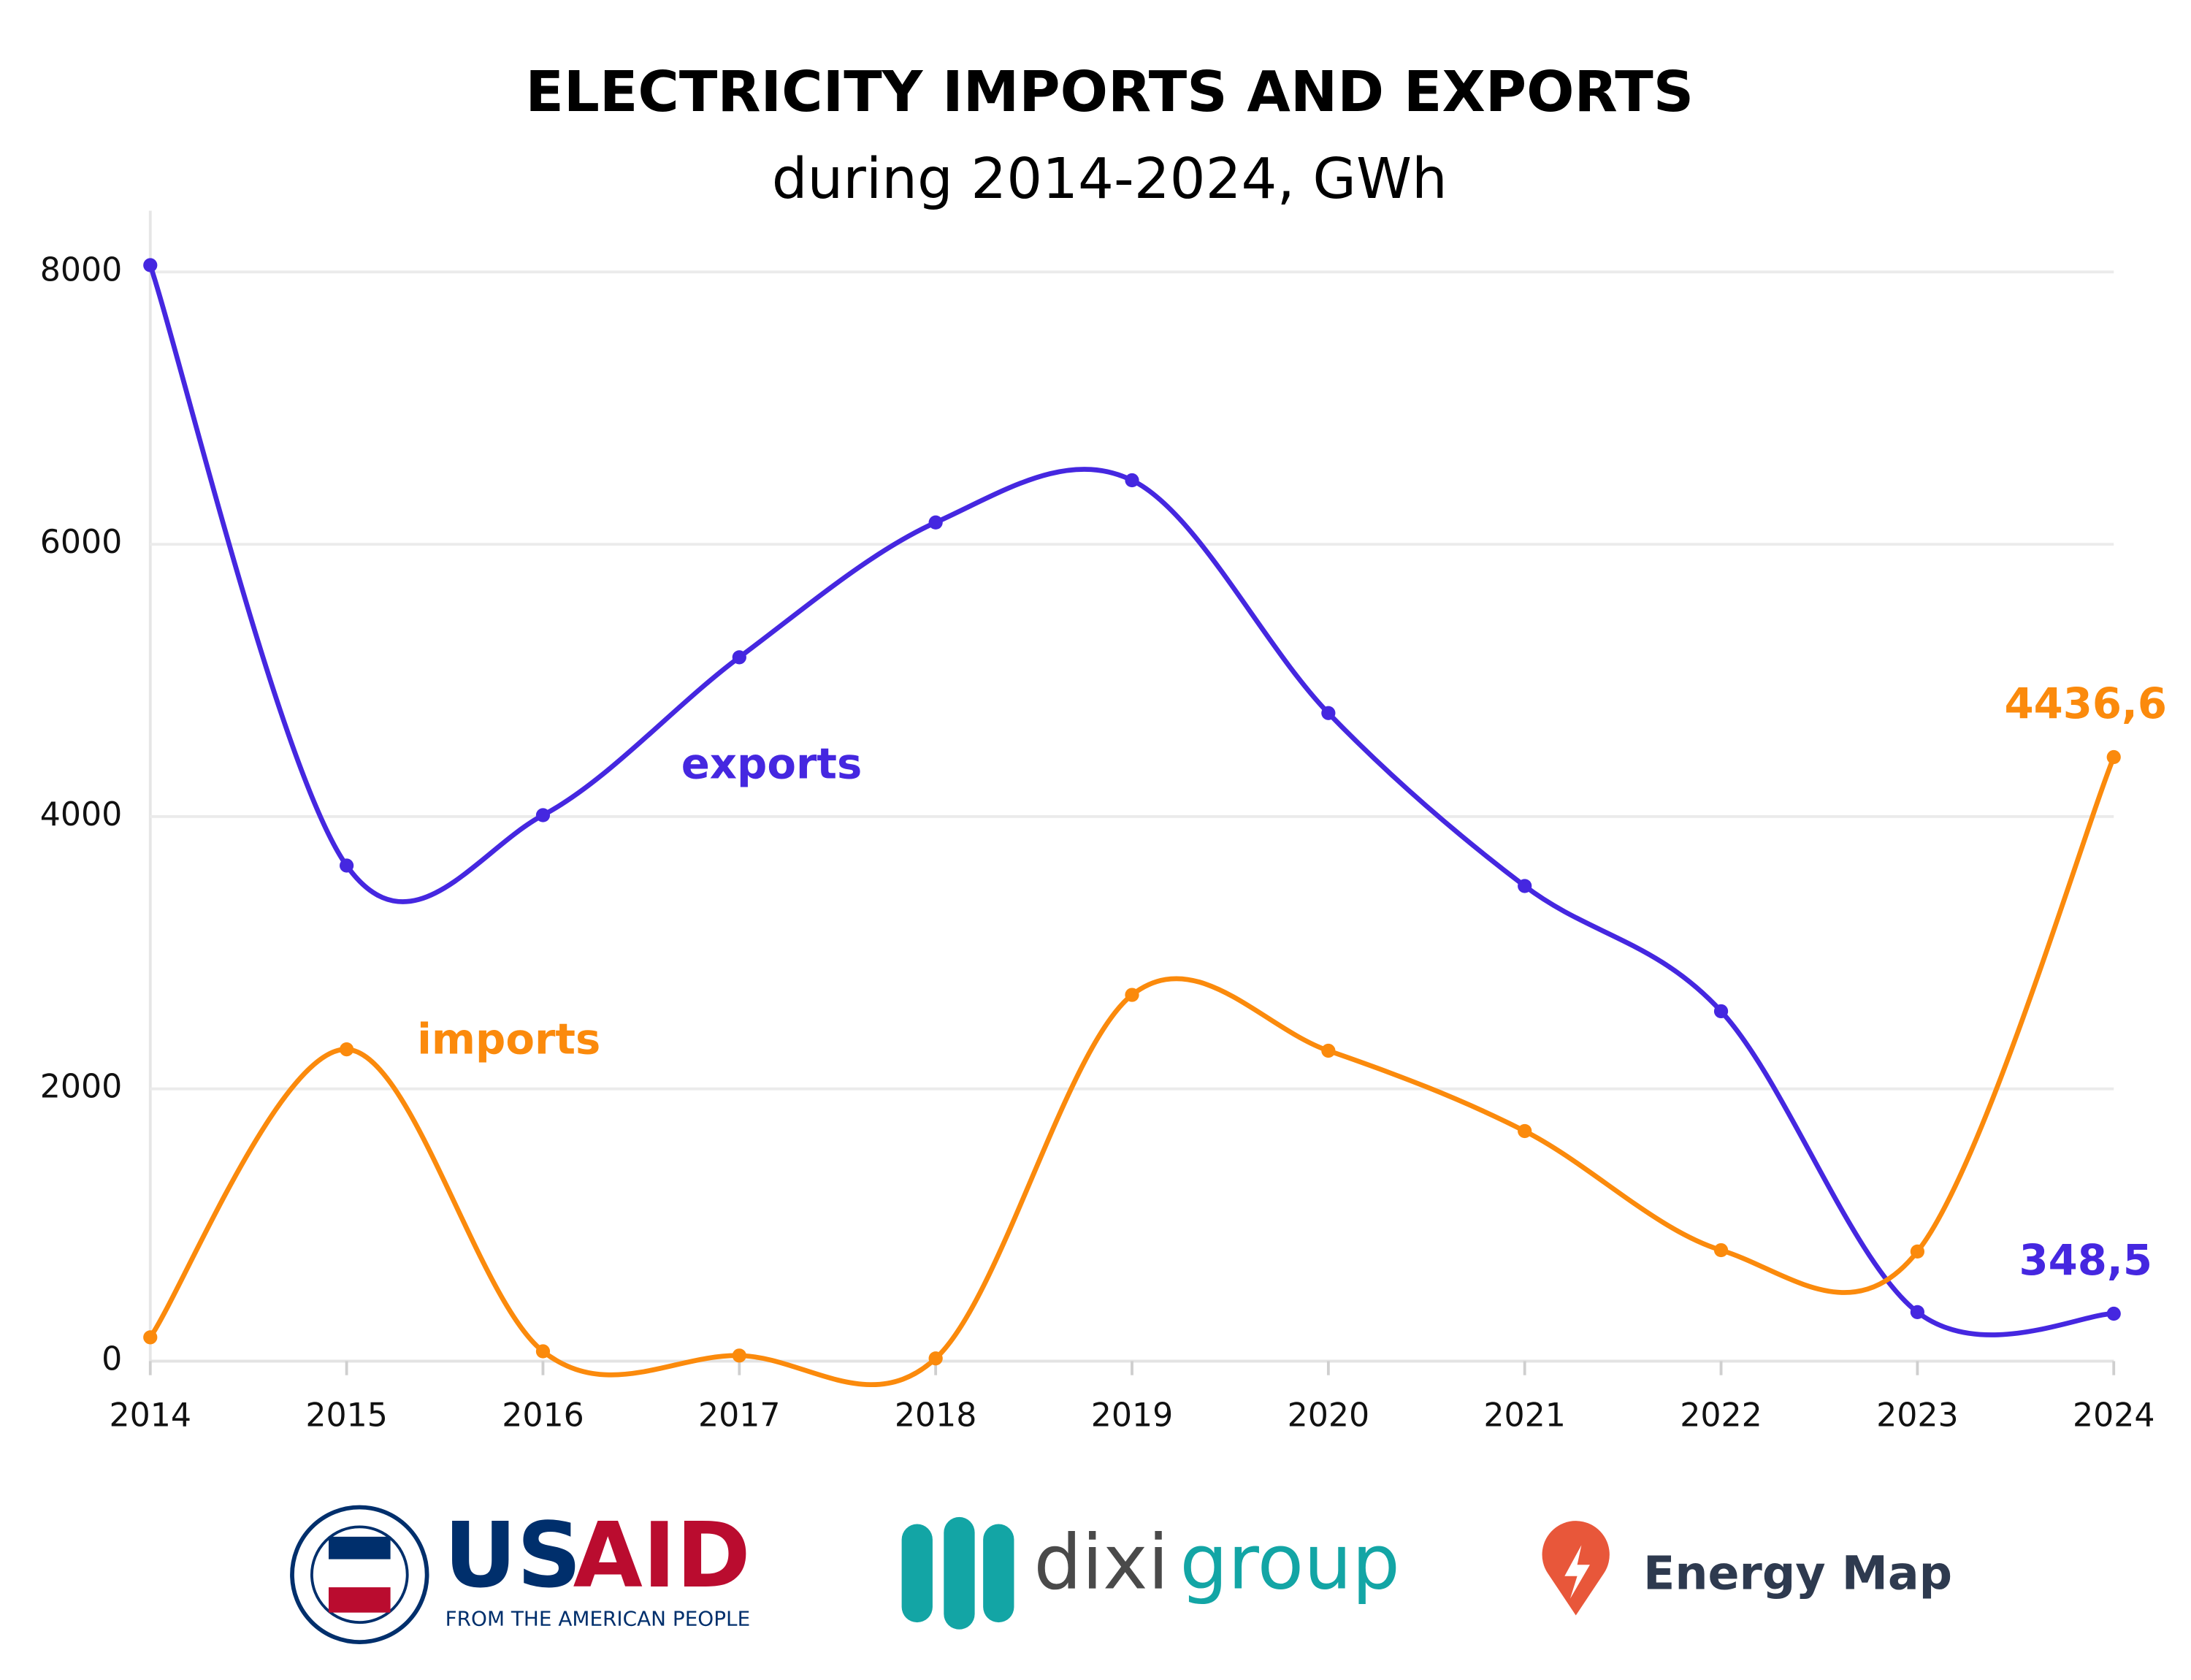  What do you see at coordinates (81, 814) in the screenshot?
I see `y-tick-label: 4000` at bounding box center [81, 814].